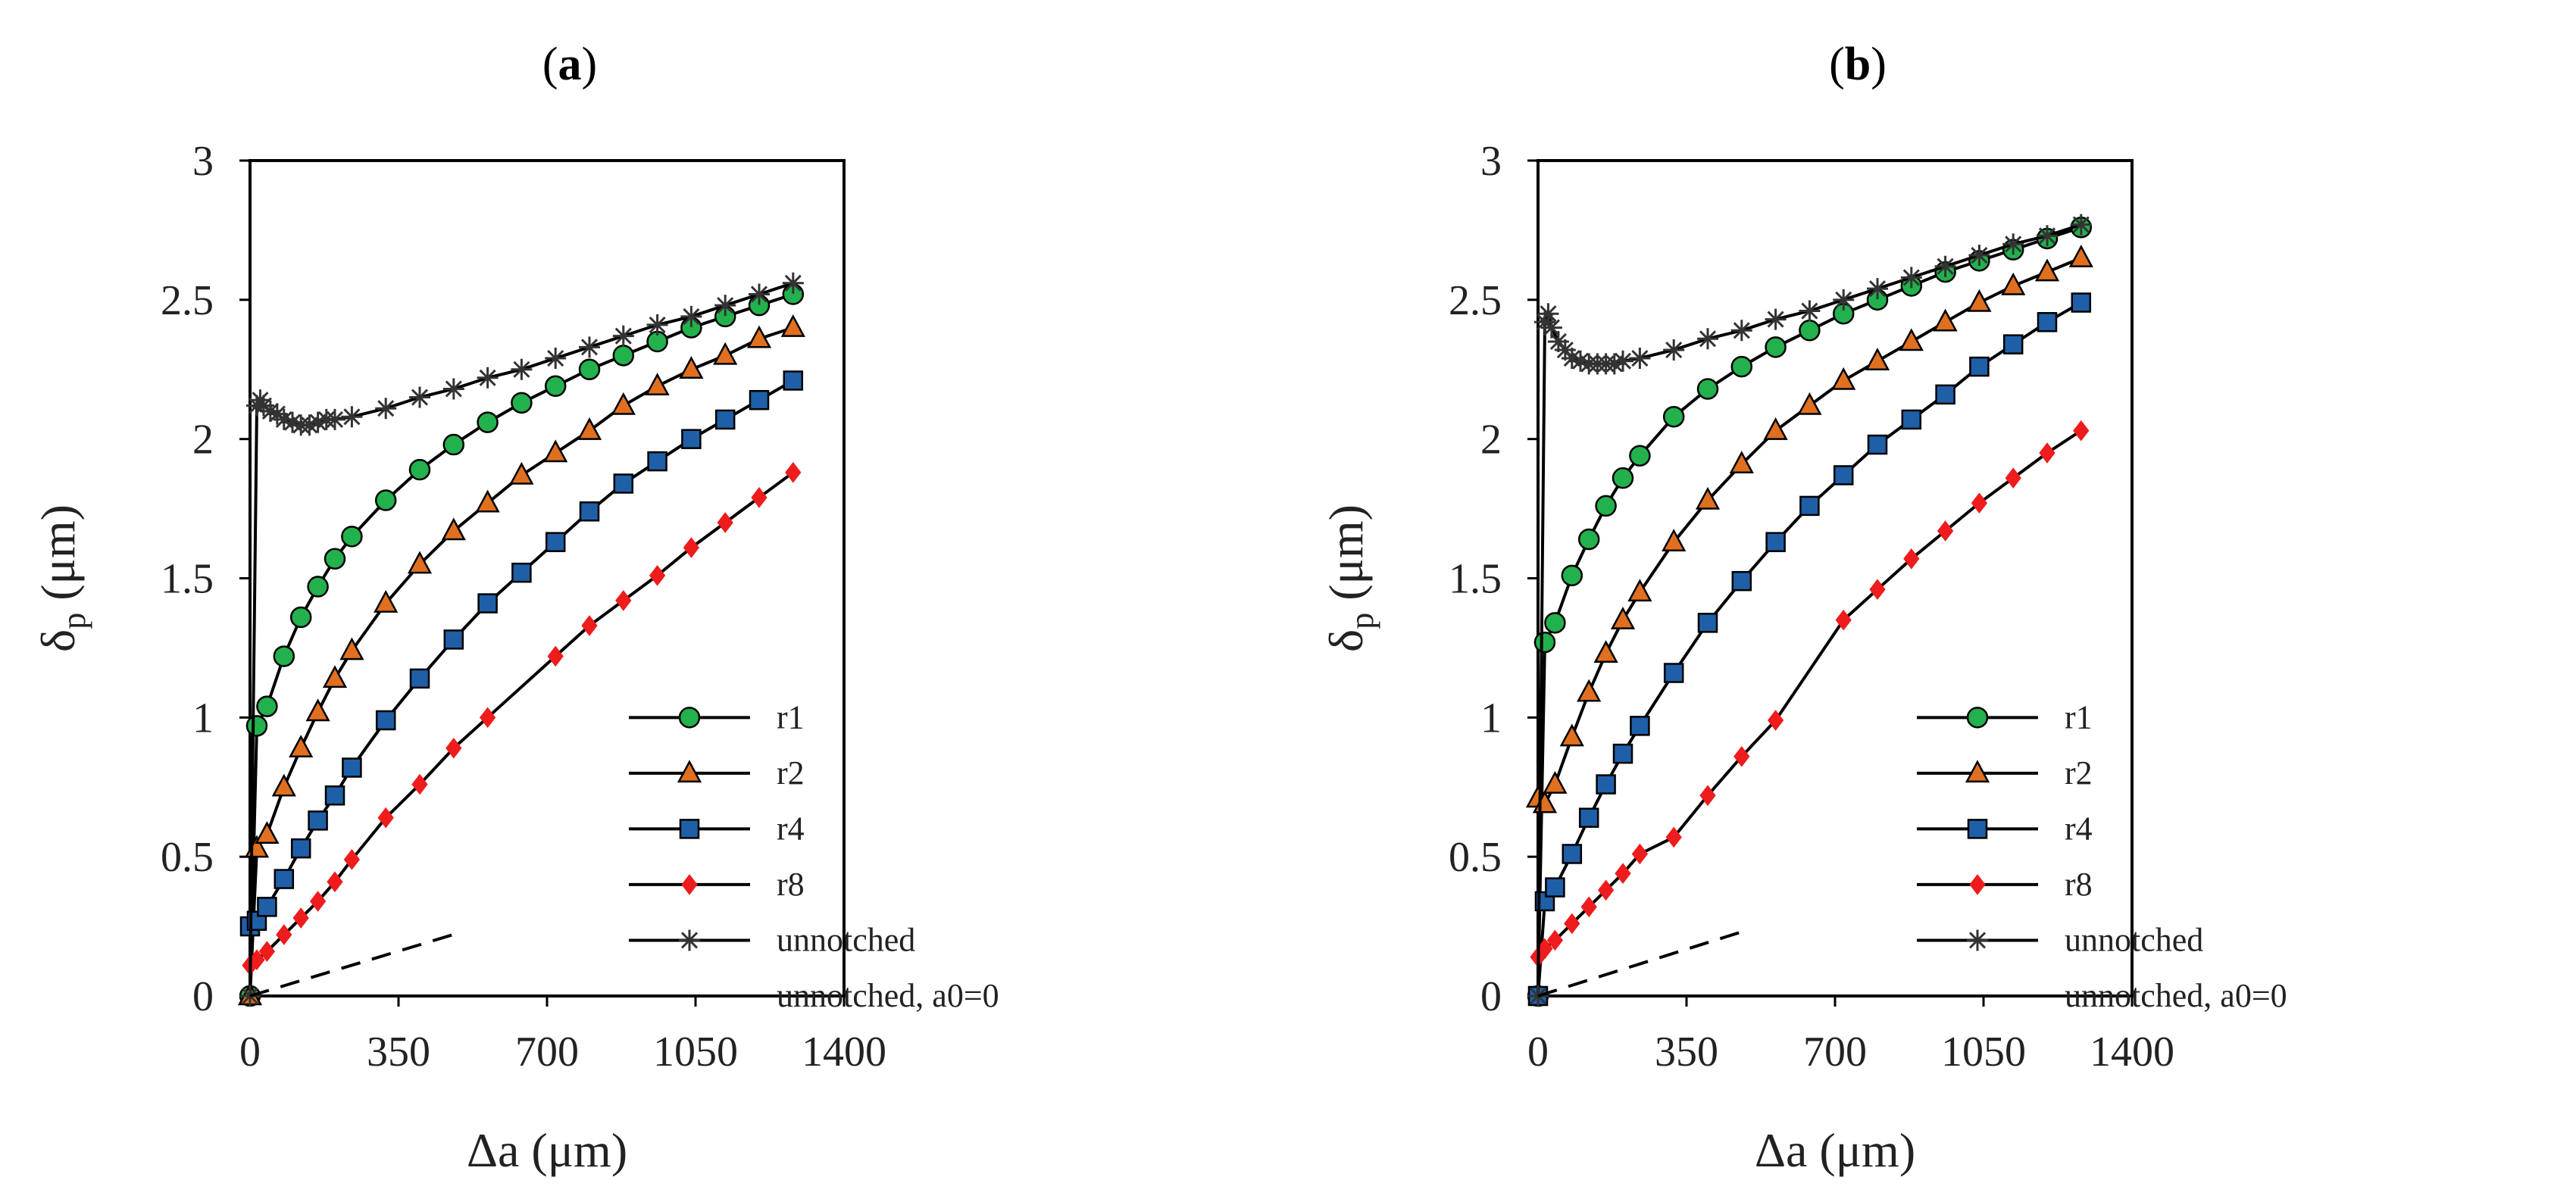 This screenshot has width=2576, height=1202. What do you see at coordinates (521, 653) in the screenshot?
I see `series-r4` at bounding box center [521, 653].